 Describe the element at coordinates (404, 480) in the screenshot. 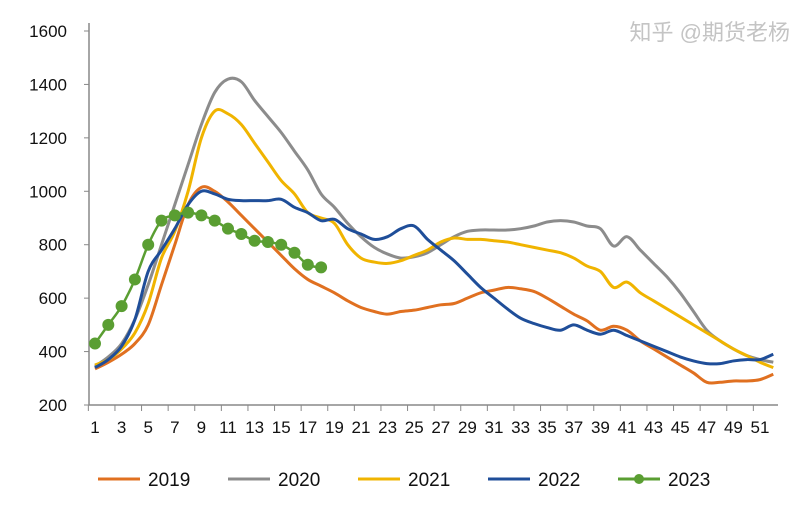

I see `legend: 2019 2020 2021 2022 2023` at that location.